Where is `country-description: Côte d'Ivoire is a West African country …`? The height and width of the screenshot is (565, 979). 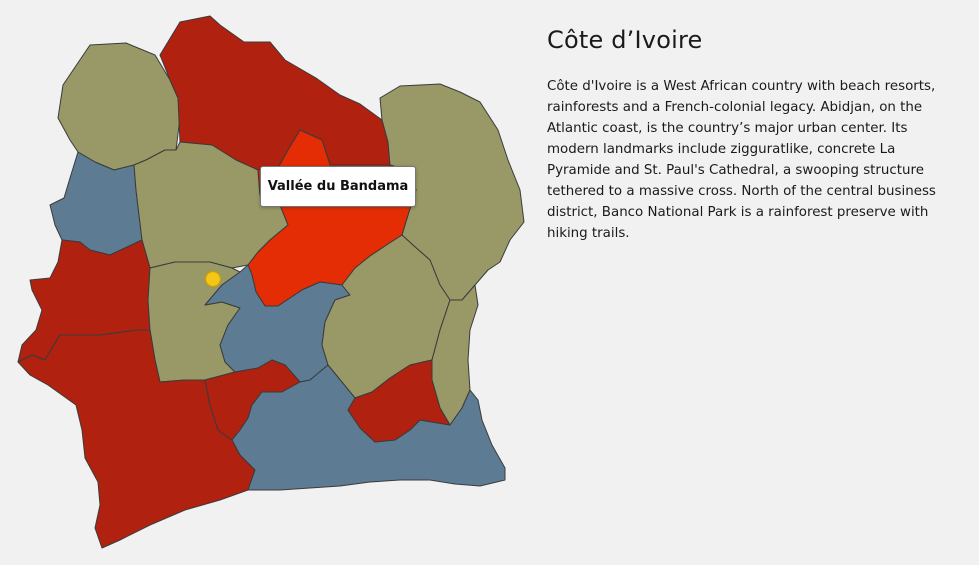 country-description: Côte d'Ivoire is a West African country … is located at coordinates (741, 160).